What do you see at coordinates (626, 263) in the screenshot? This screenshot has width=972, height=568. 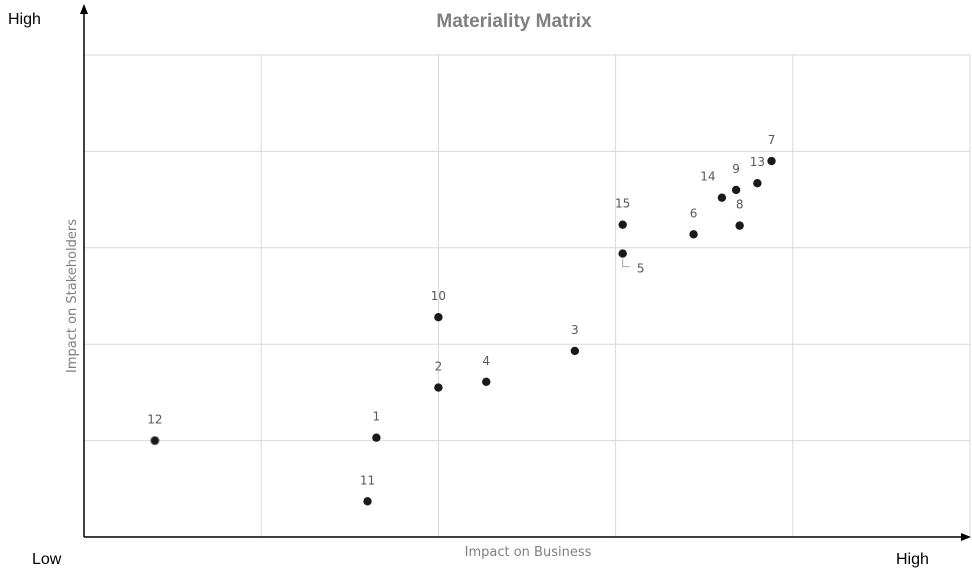 I see `label-leader-line` at bounding box center [626, 263].